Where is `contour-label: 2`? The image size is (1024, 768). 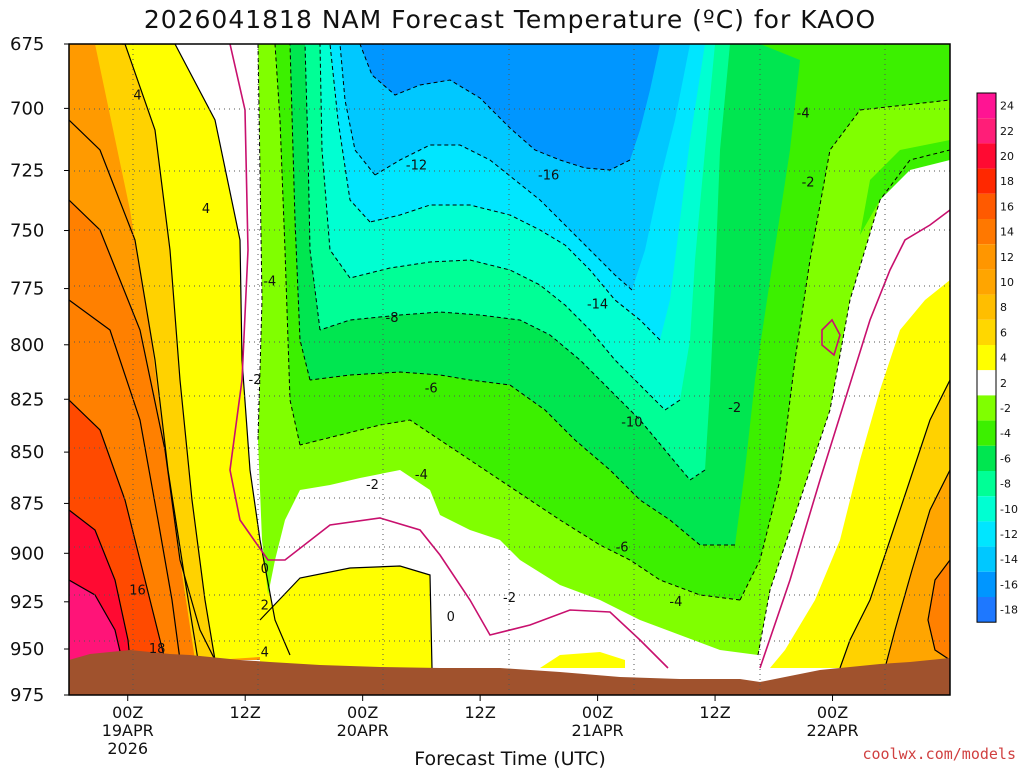 contour-label: 2 is located at coordinates (265, 606).